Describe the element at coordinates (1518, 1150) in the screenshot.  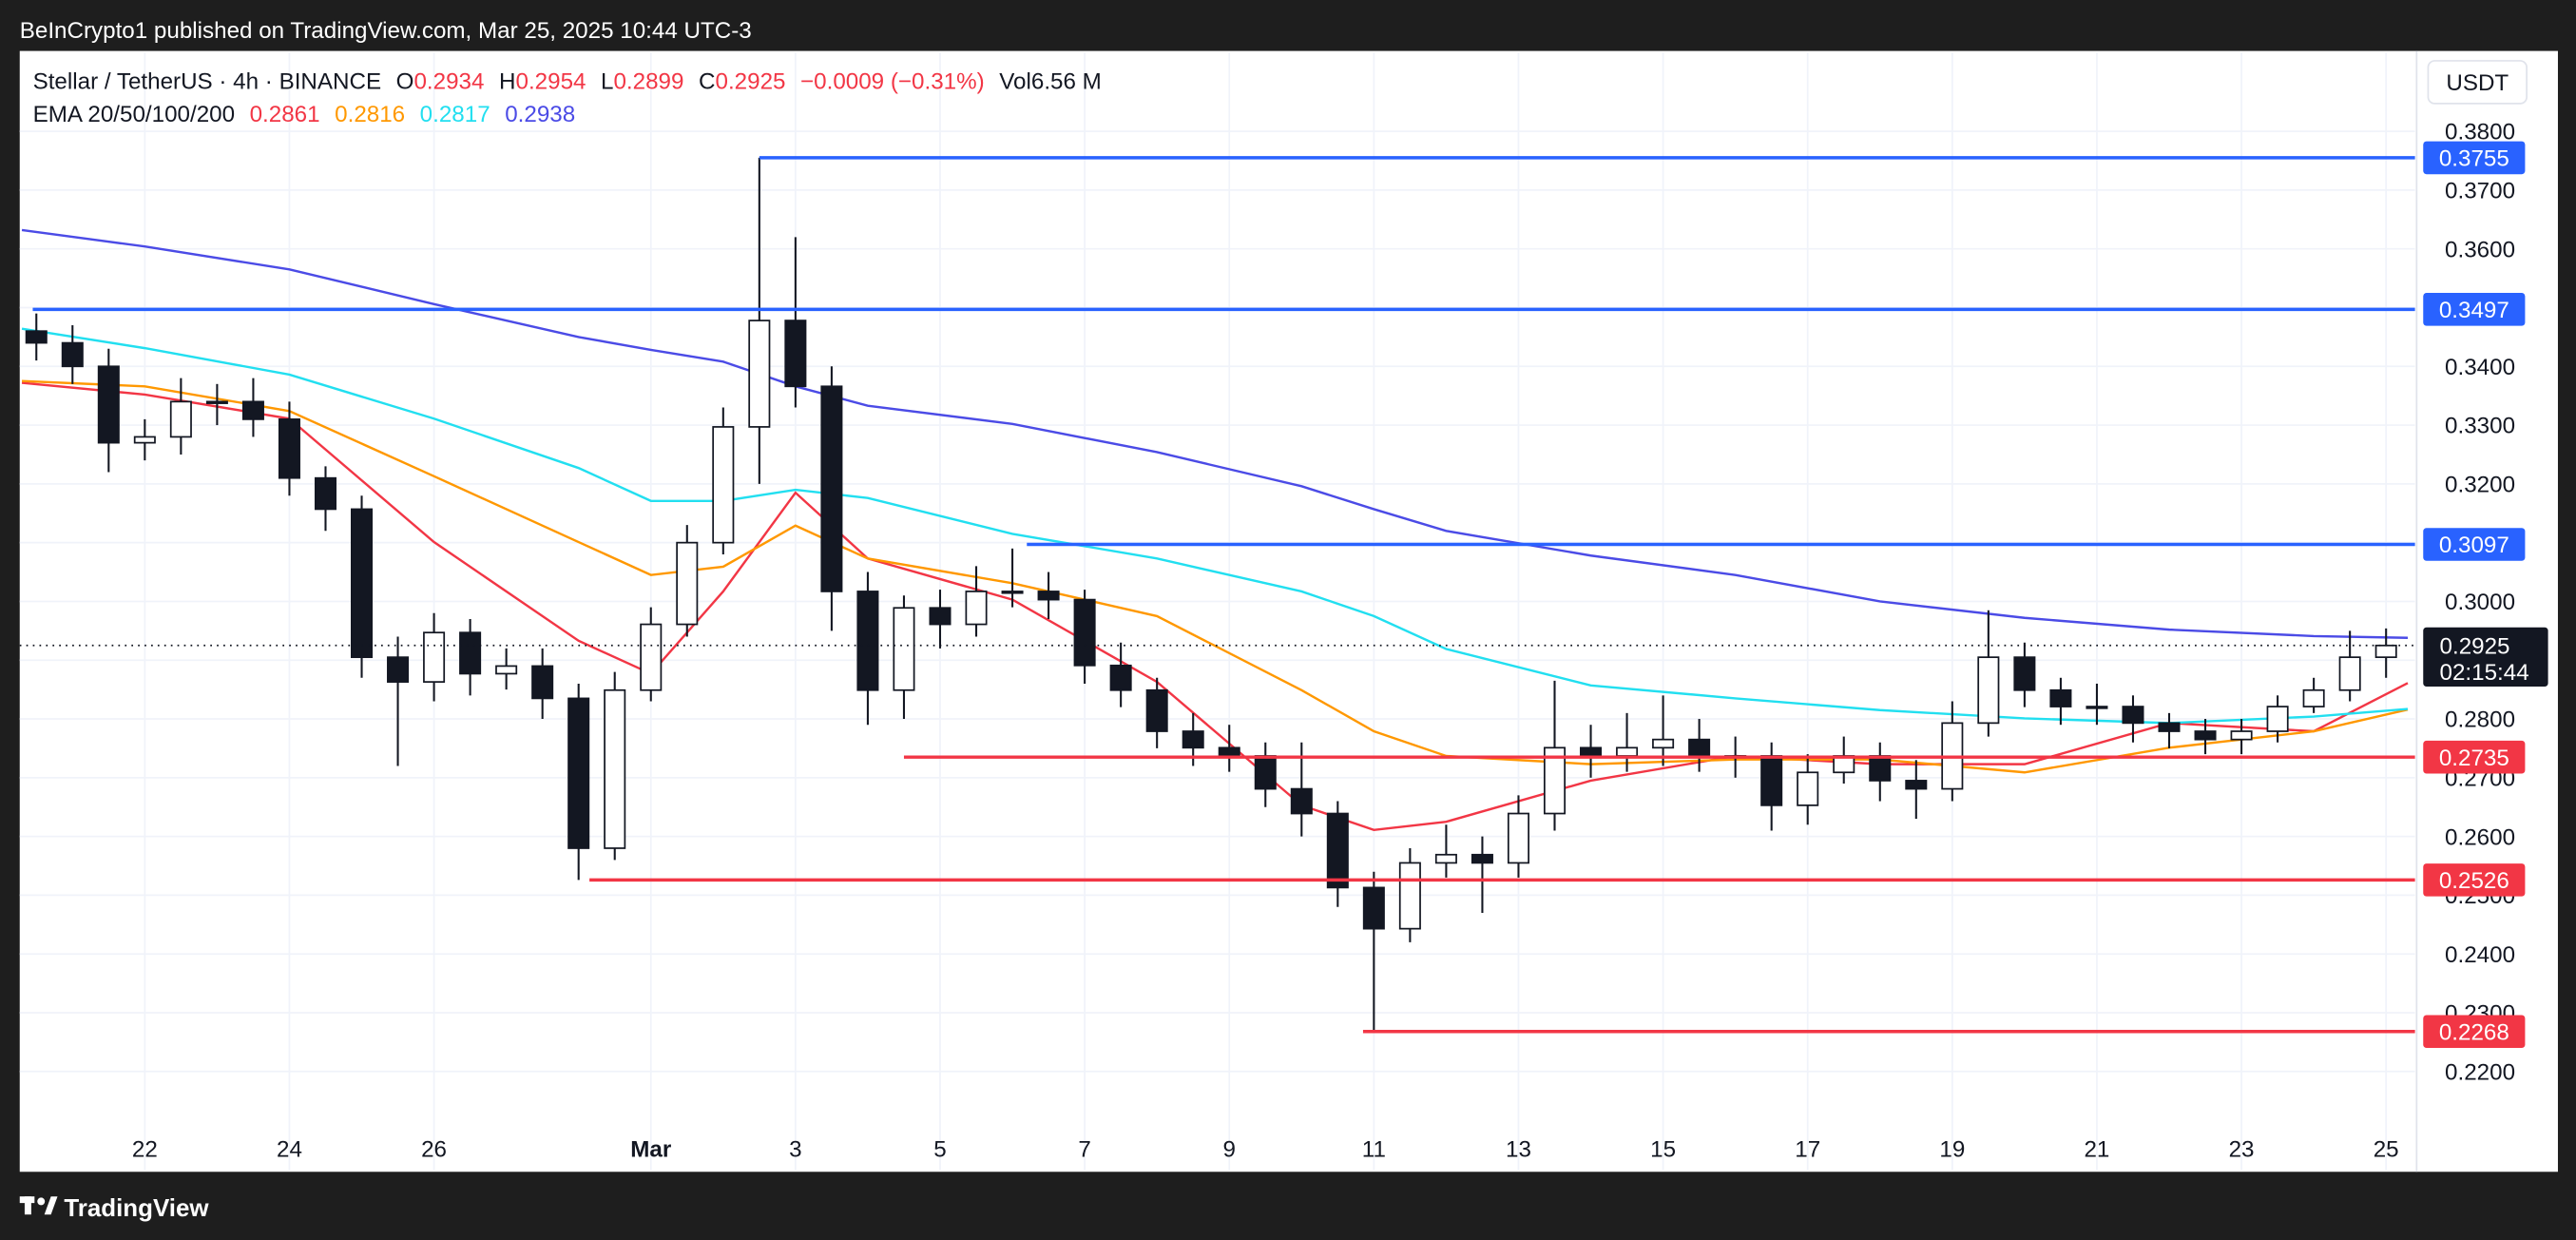
I see `x-tick-label: 13` at that location.